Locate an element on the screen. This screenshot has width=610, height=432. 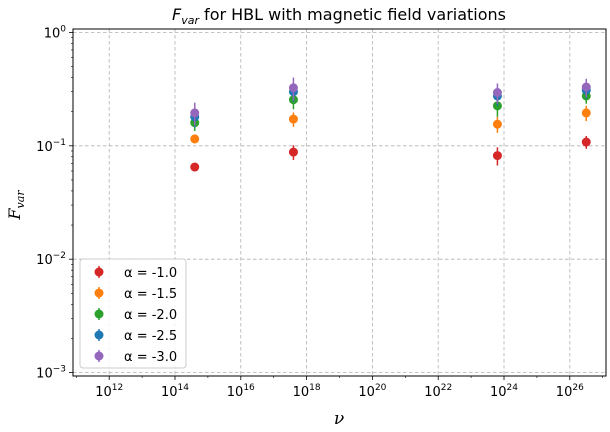
x-tick-label: 1020 is located at coordinates (372, 391).